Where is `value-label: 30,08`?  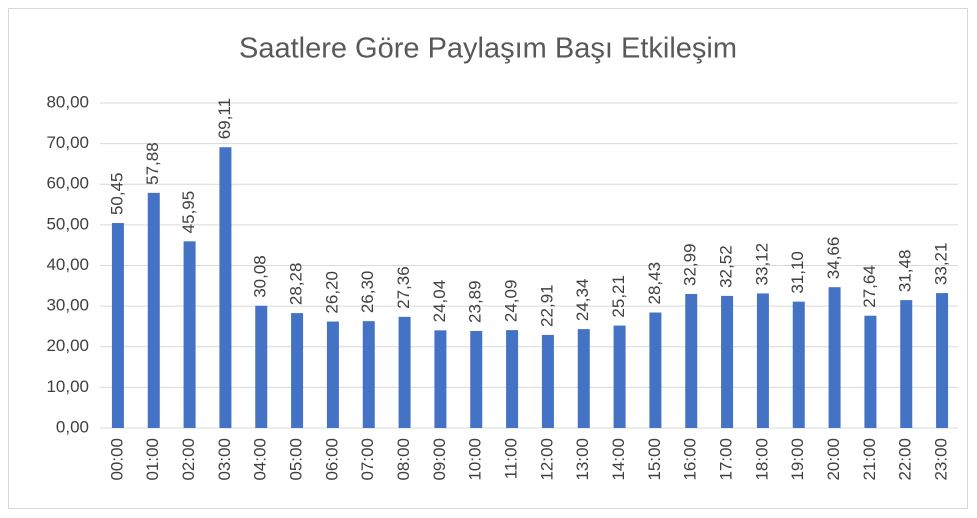
value-label: 30,08 is located at coordinates (260, 276).